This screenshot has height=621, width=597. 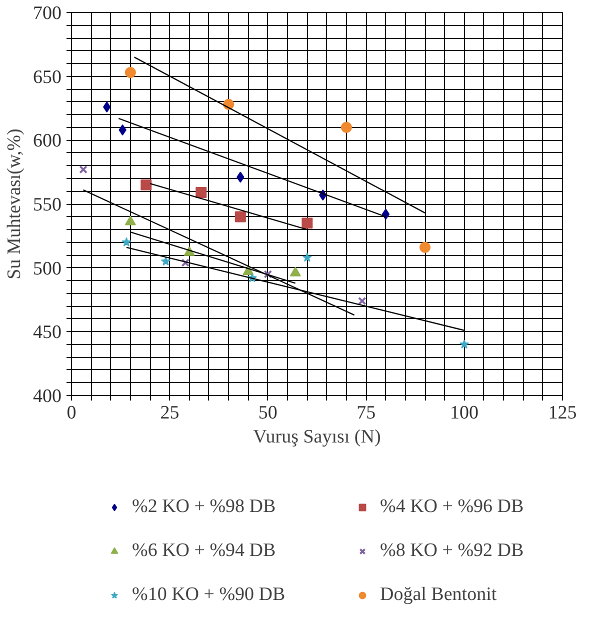 I want to click on x-tick-label: 50, so click(x=268, y=413).